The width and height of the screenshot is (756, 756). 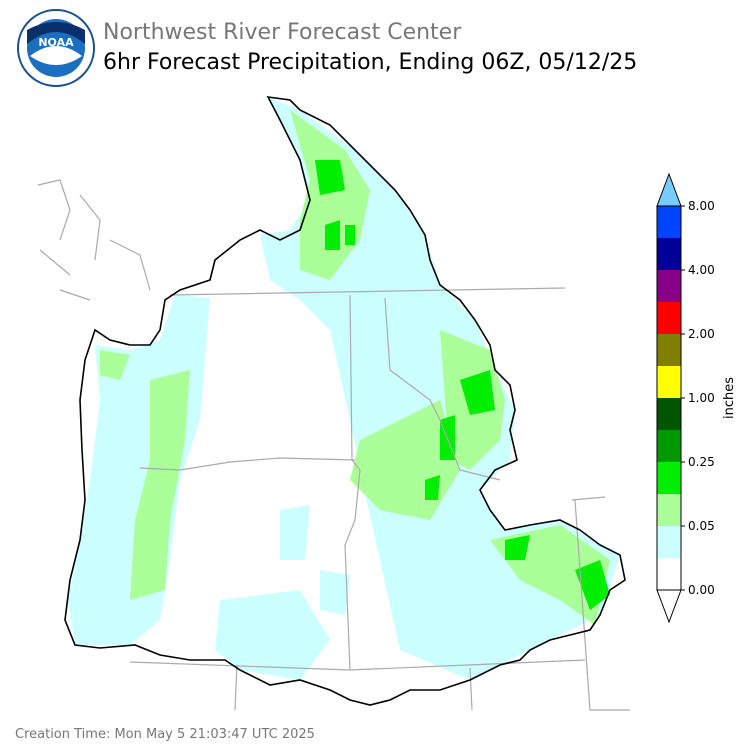 What do you see at coordinates (701, 206) in the screenshot?
I see `colorbar-tick-label: 8.00` at bounding box center [701, 206].